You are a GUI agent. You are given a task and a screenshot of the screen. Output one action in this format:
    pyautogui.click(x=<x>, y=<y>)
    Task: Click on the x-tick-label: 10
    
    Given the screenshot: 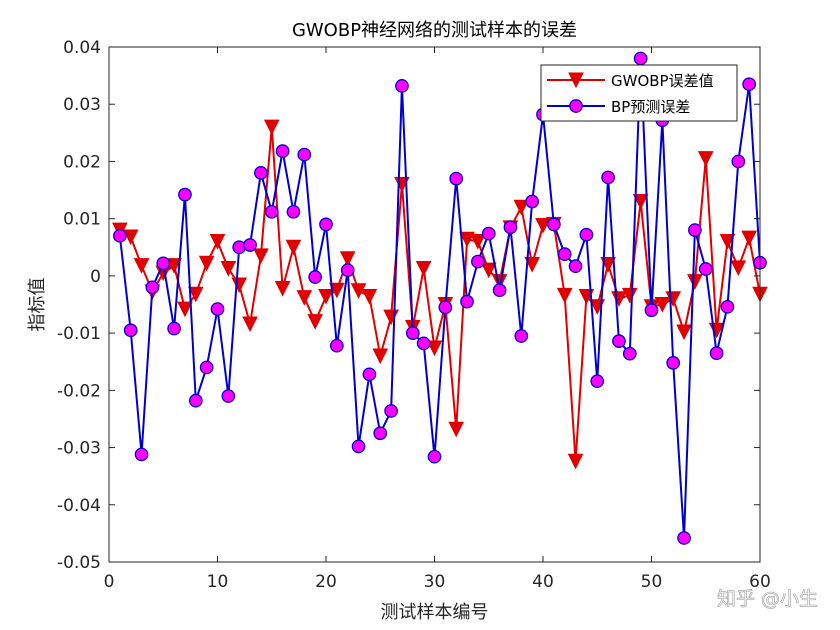 What is the action you would take?
    pyautogui.click(x=218, y=582)
    